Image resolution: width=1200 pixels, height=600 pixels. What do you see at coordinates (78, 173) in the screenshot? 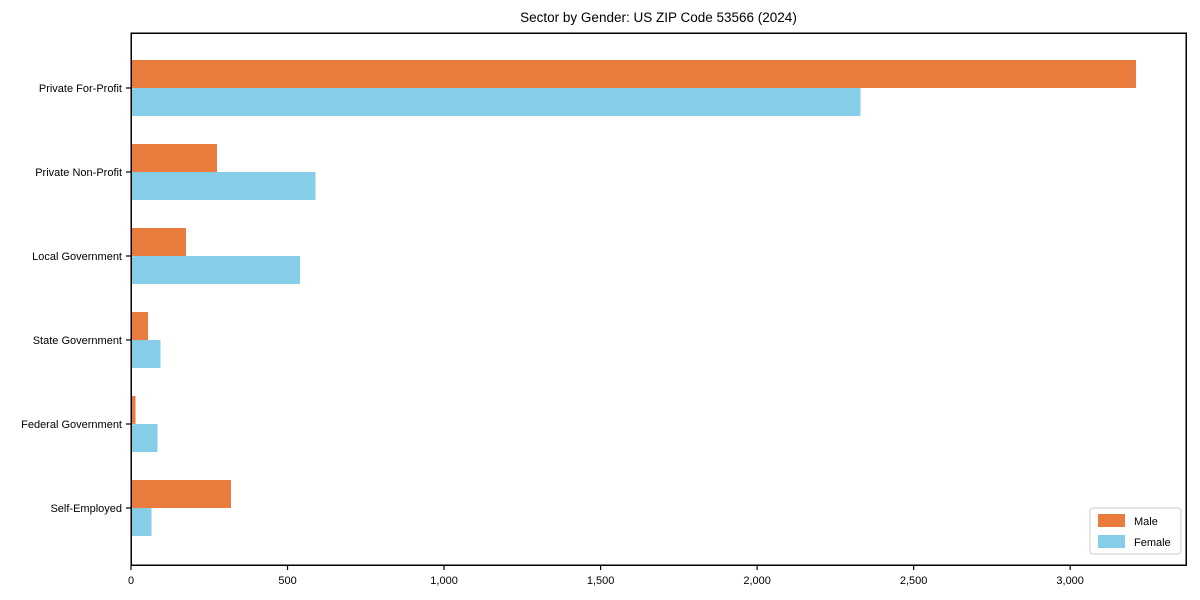
I see `y-tick-label: Private Non-Profit` at bounding box center [78, 173].